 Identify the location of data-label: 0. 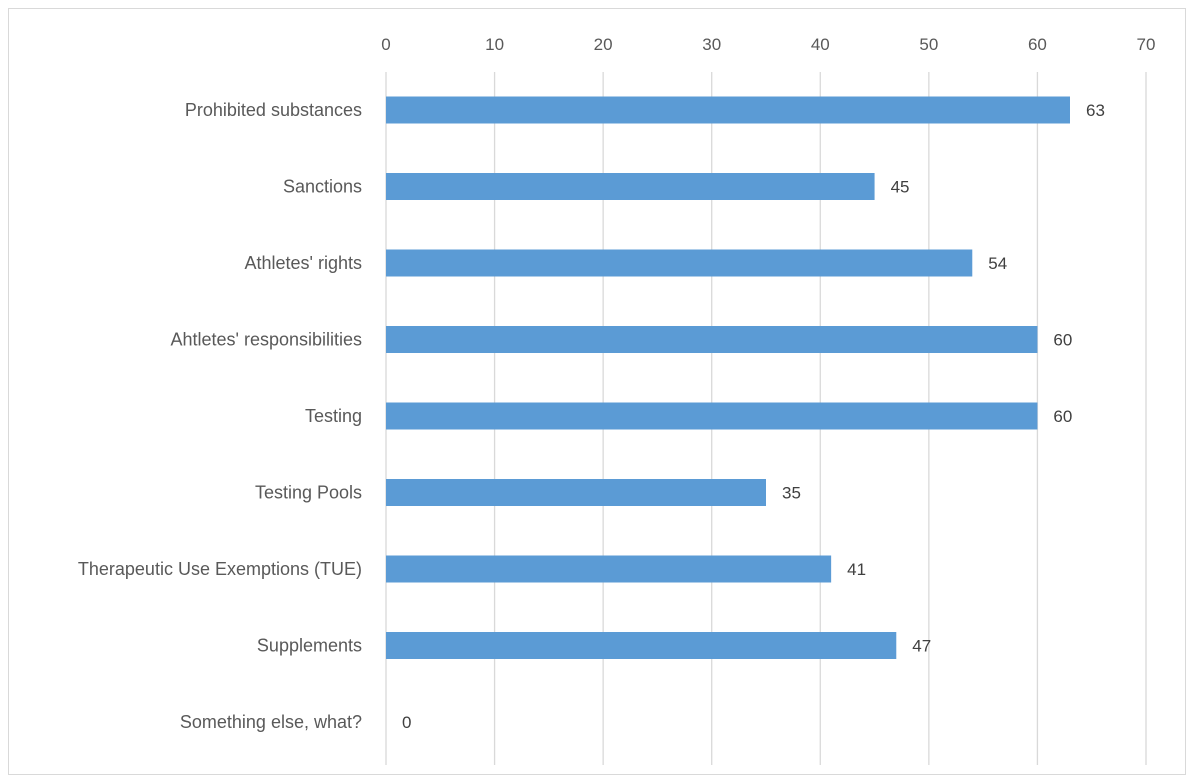
(406, 722).